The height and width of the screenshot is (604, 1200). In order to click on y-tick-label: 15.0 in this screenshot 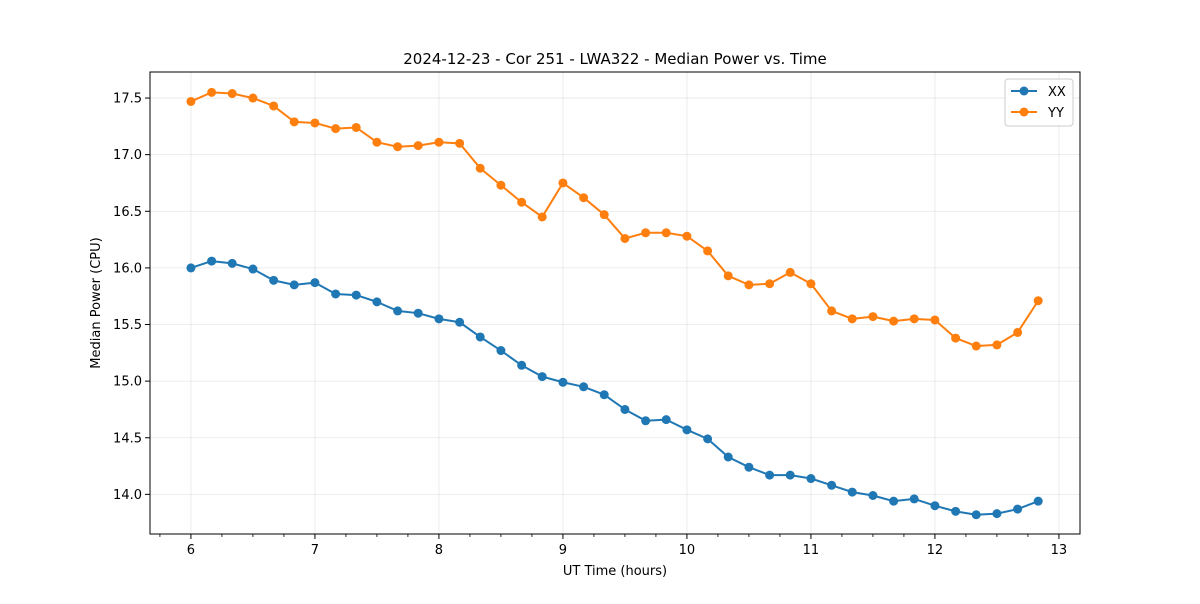, I will do `click(127, 382)`.